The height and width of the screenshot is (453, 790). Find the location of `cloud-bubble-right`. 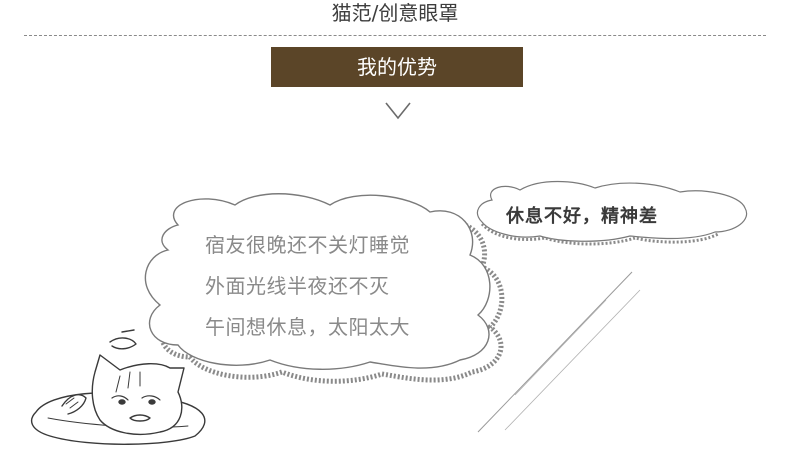

cloud-bubble-right is located at coordinates (612, 211).